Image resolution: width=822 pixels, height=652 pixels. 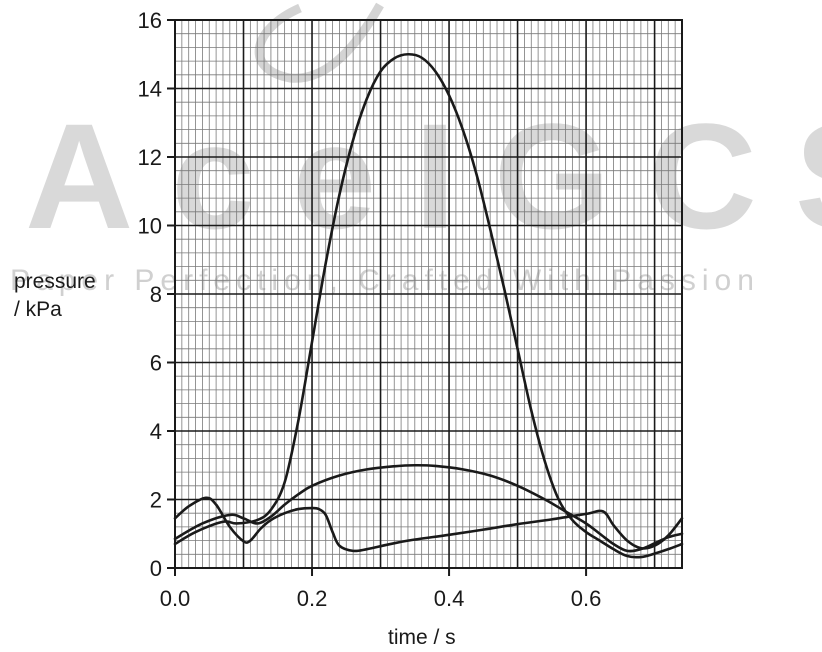 What do you see at coordinates (422, 638) in the screenshot?
I see `x-axis-label: time / s` at bounding box center [422, 638].